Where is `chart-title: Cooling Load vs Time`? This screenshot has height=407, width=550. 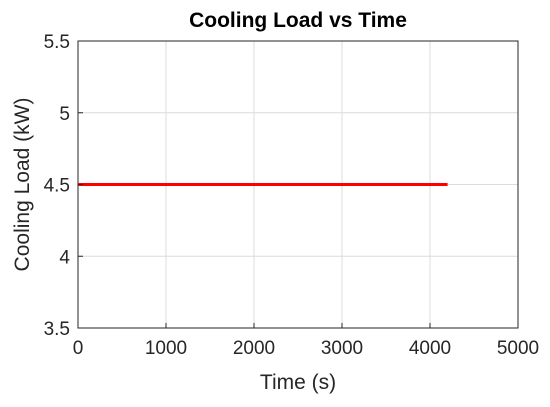
chart-title: Cooling Load vs Time is located at coordinates (298, 20).